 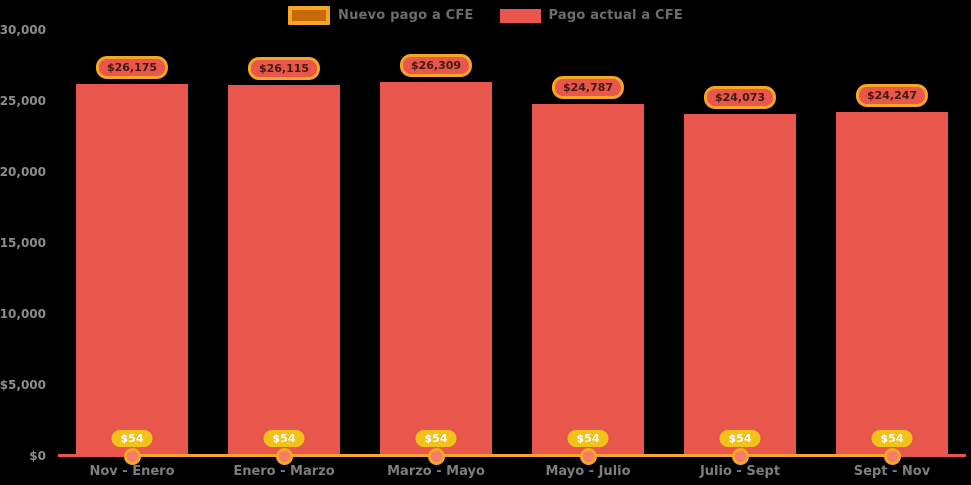 What do you see at coordinates (23, 385) in the screenshot?
I see `y-axis-tick-label: $5,000` at bounding box center [23, 385].